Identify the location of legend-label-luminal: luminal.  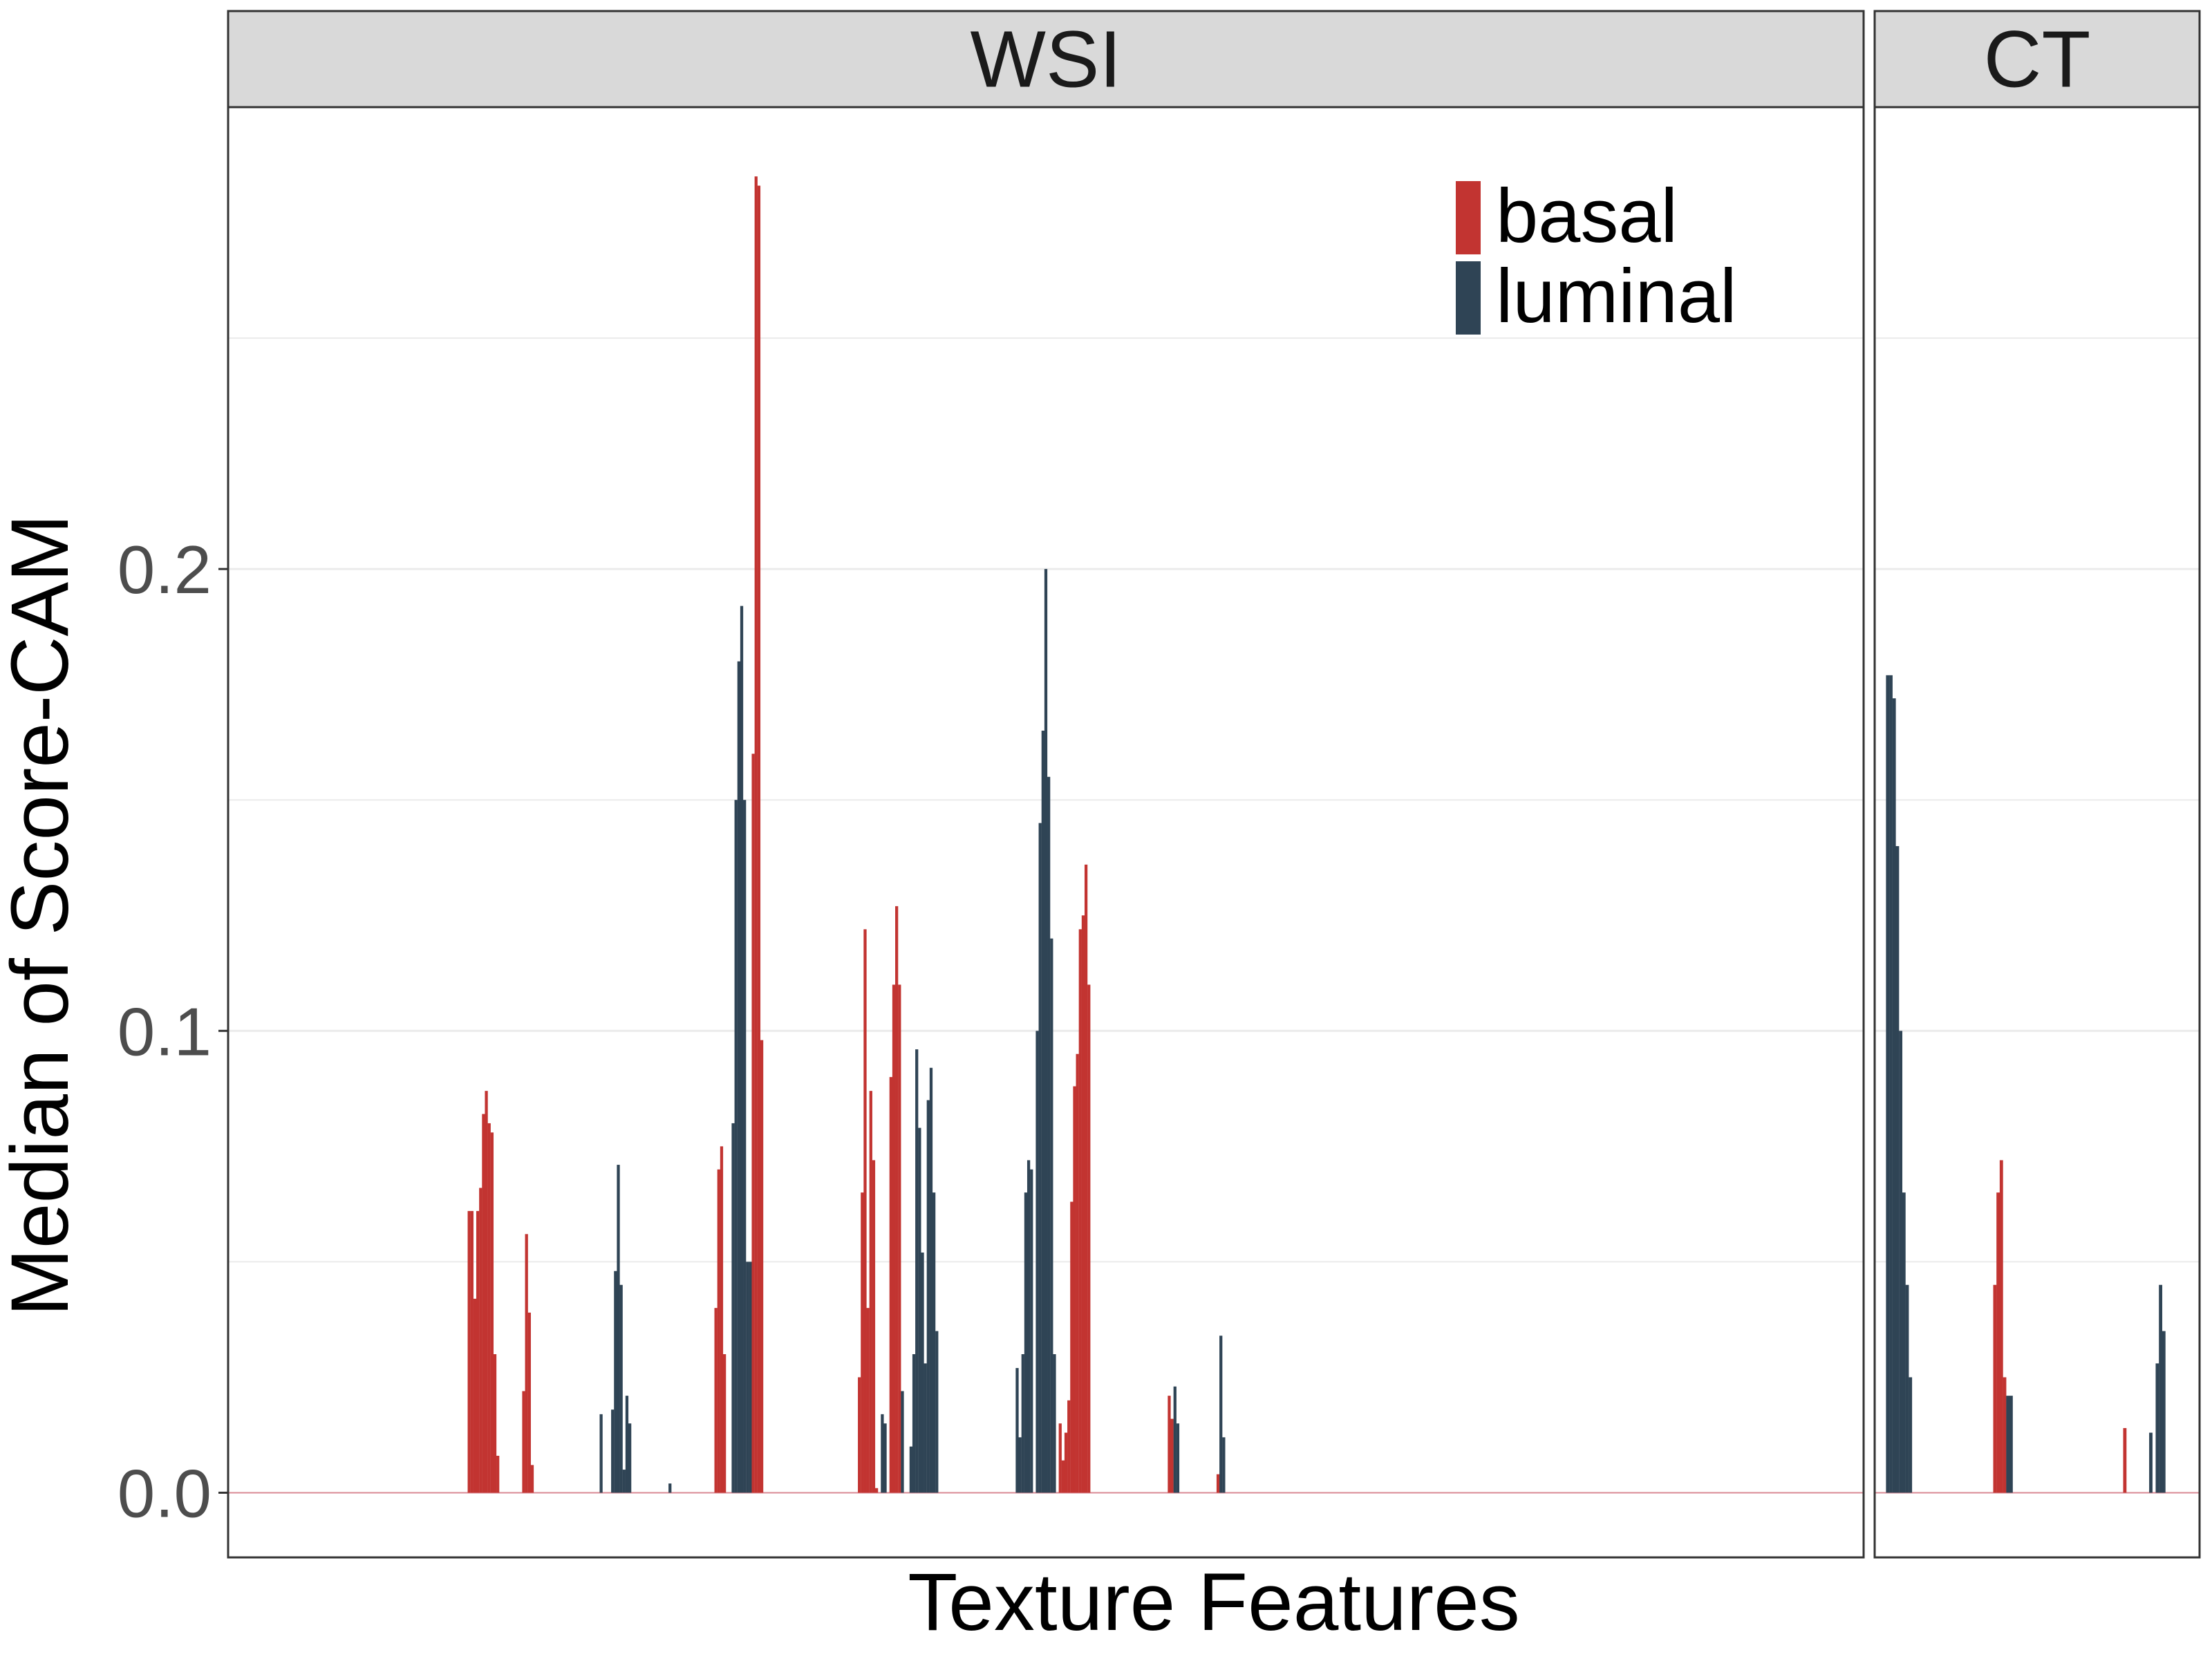
(1616, 296).